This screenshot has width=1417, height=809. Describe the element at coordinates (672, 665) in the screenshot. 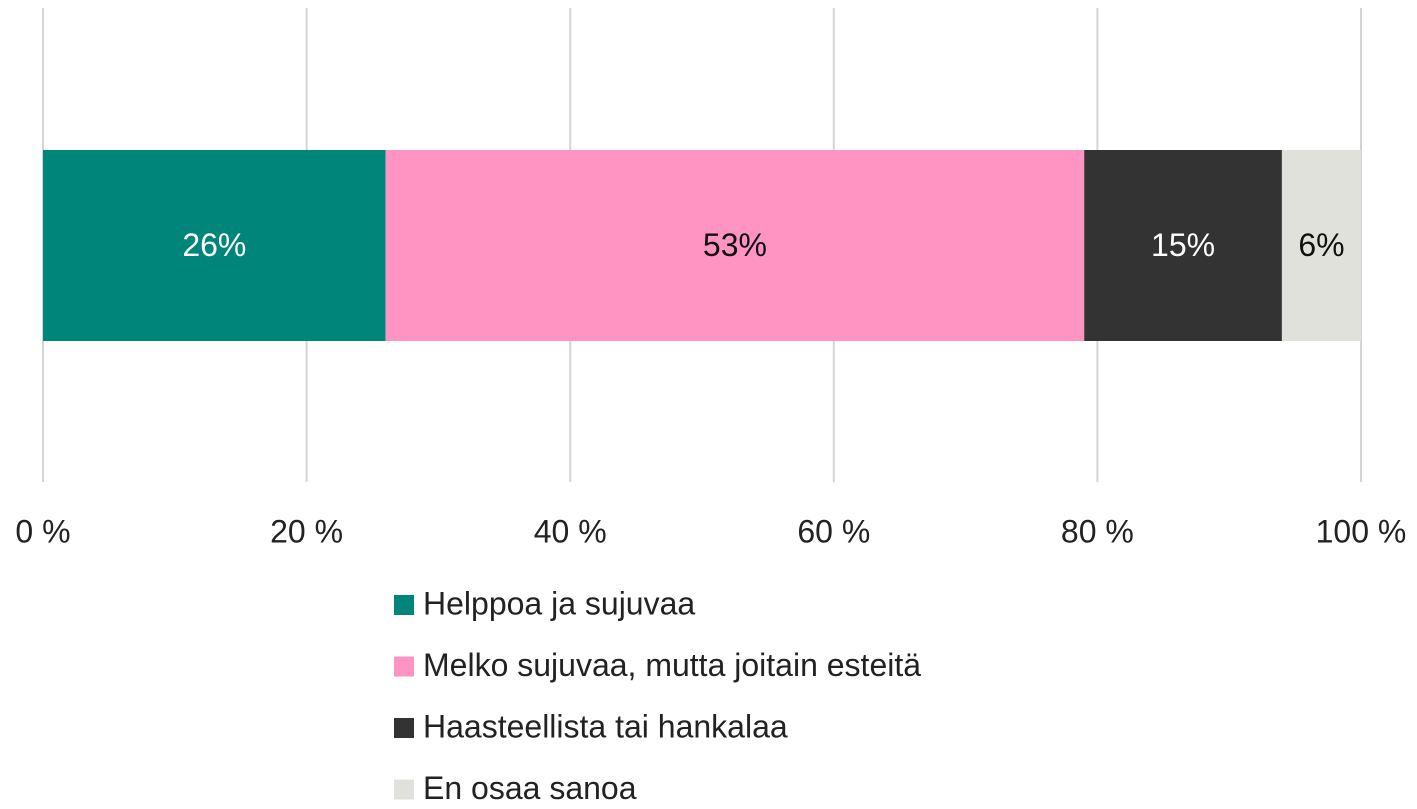

I see `legend-label: Melko sujuvaa, mutta joitain esteitä` at that location.